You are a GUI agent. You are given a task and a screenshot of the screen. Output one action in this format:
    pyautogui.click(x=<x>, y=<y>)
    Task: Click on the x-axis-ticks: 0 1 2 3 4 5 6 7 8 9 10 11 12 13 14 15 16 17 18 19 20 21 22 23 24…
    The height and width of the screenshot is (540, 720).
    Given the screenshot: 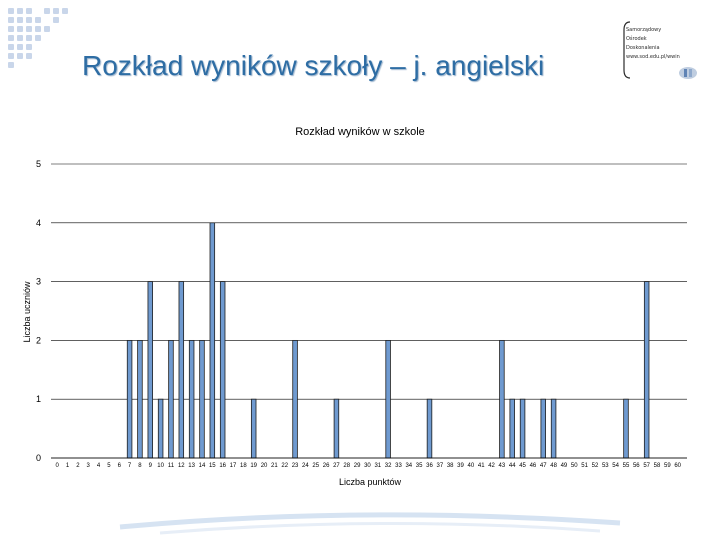 What is the action you would take?
    pyautogui.click(x=369, y=466)
    